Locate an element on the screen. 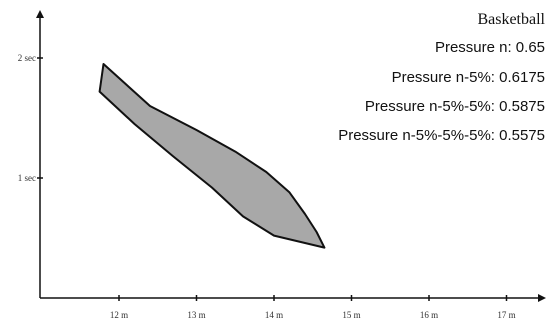  x-tick-label: 14 m is located at coordinates (274, 315).